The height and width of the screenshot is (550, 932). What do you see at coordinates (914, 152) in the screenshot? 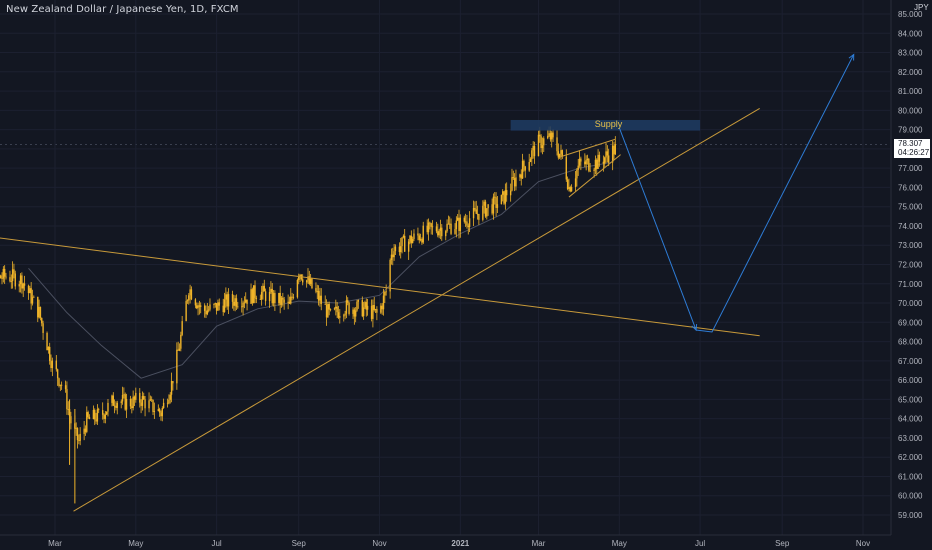
I see `bar-countdown: 04:26:27` at bounding box center [914, 152].